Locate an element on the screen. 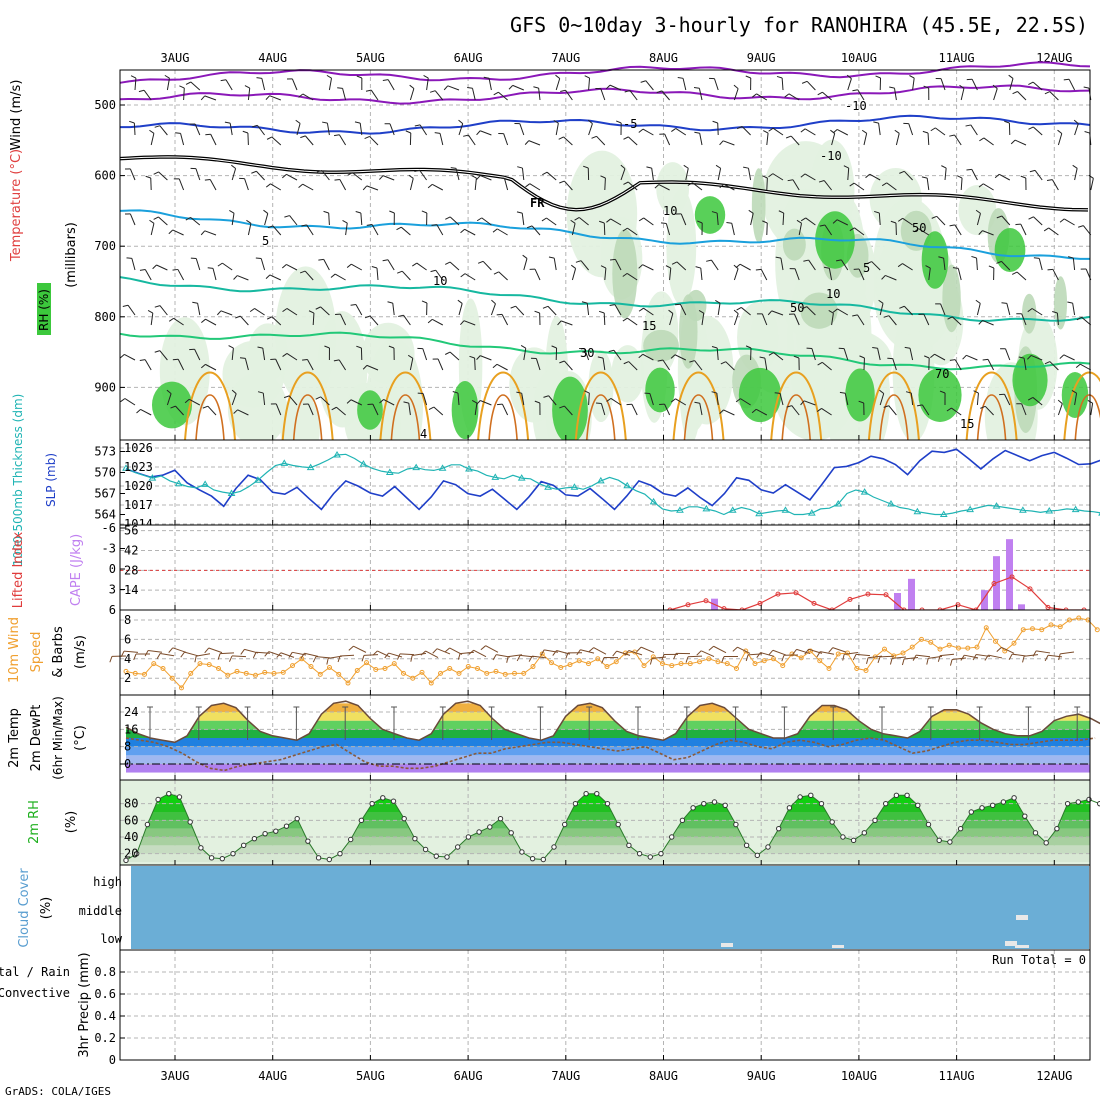 Image resolution: width=1100 pixels, height=1100 pixels. temp-band is located at coordinates (608, 768).